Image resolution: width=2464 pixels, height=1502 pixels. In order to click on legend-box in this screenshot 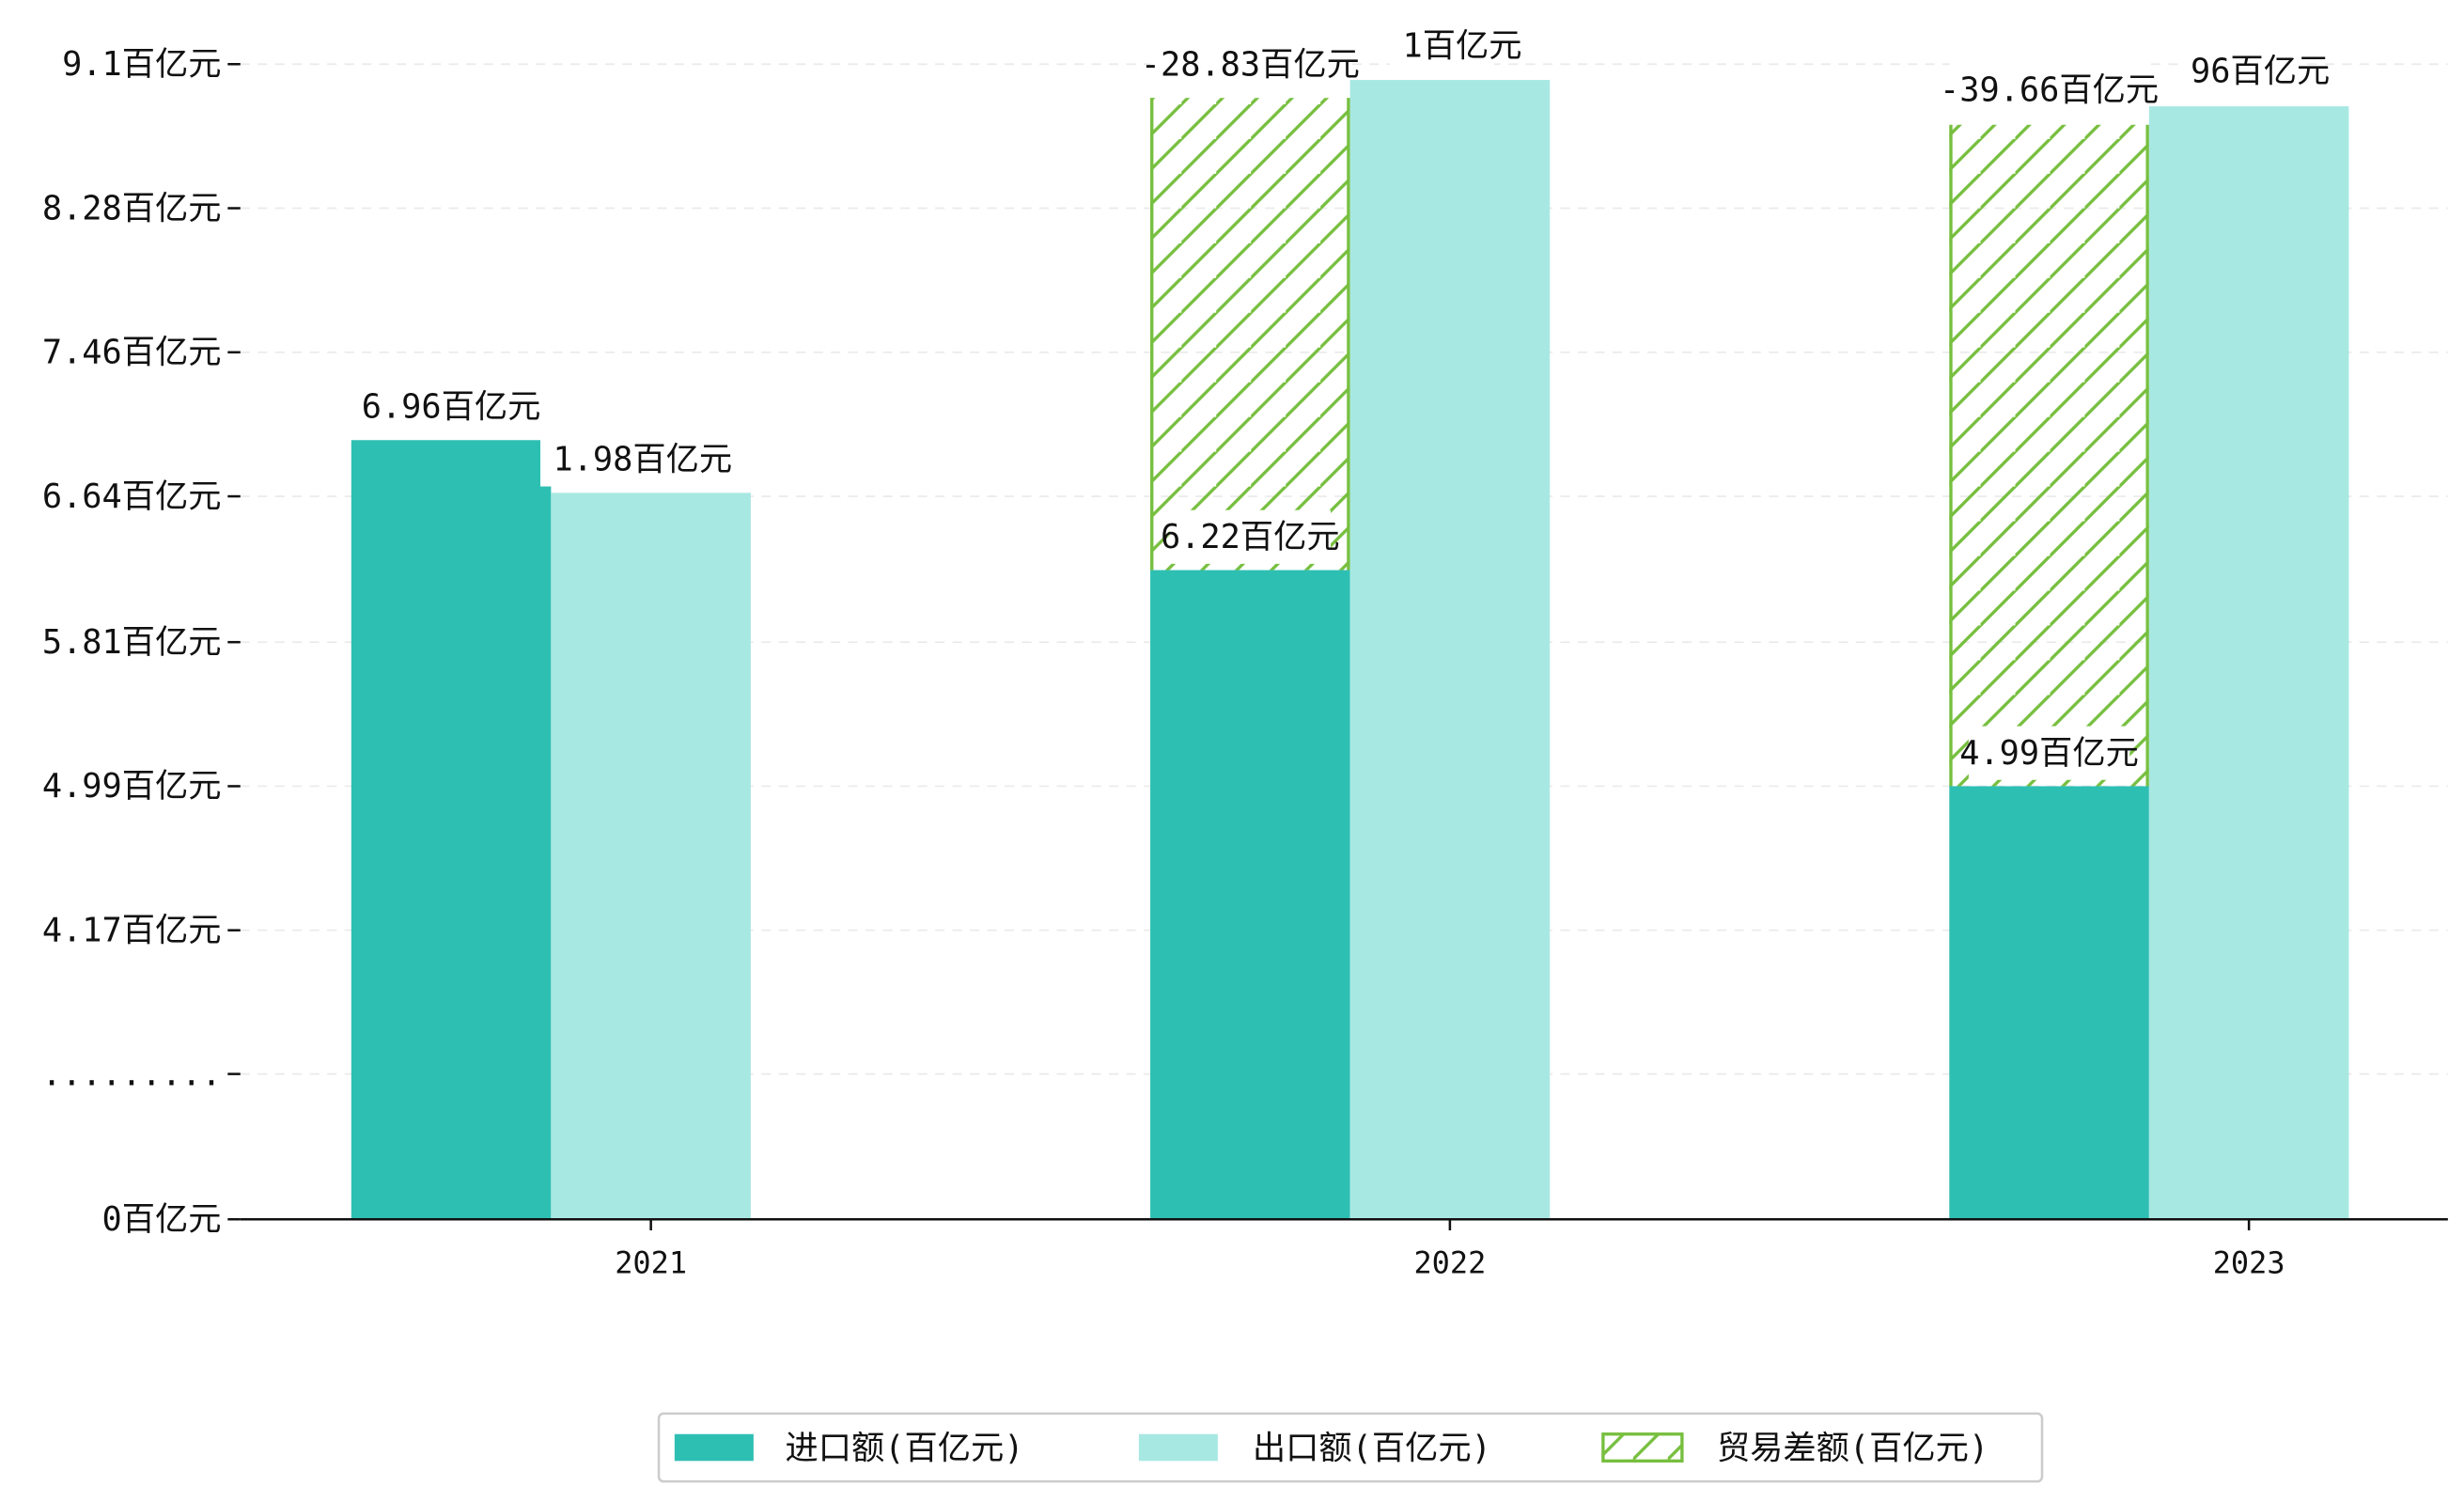, I will do `click(1350, 1447)`.